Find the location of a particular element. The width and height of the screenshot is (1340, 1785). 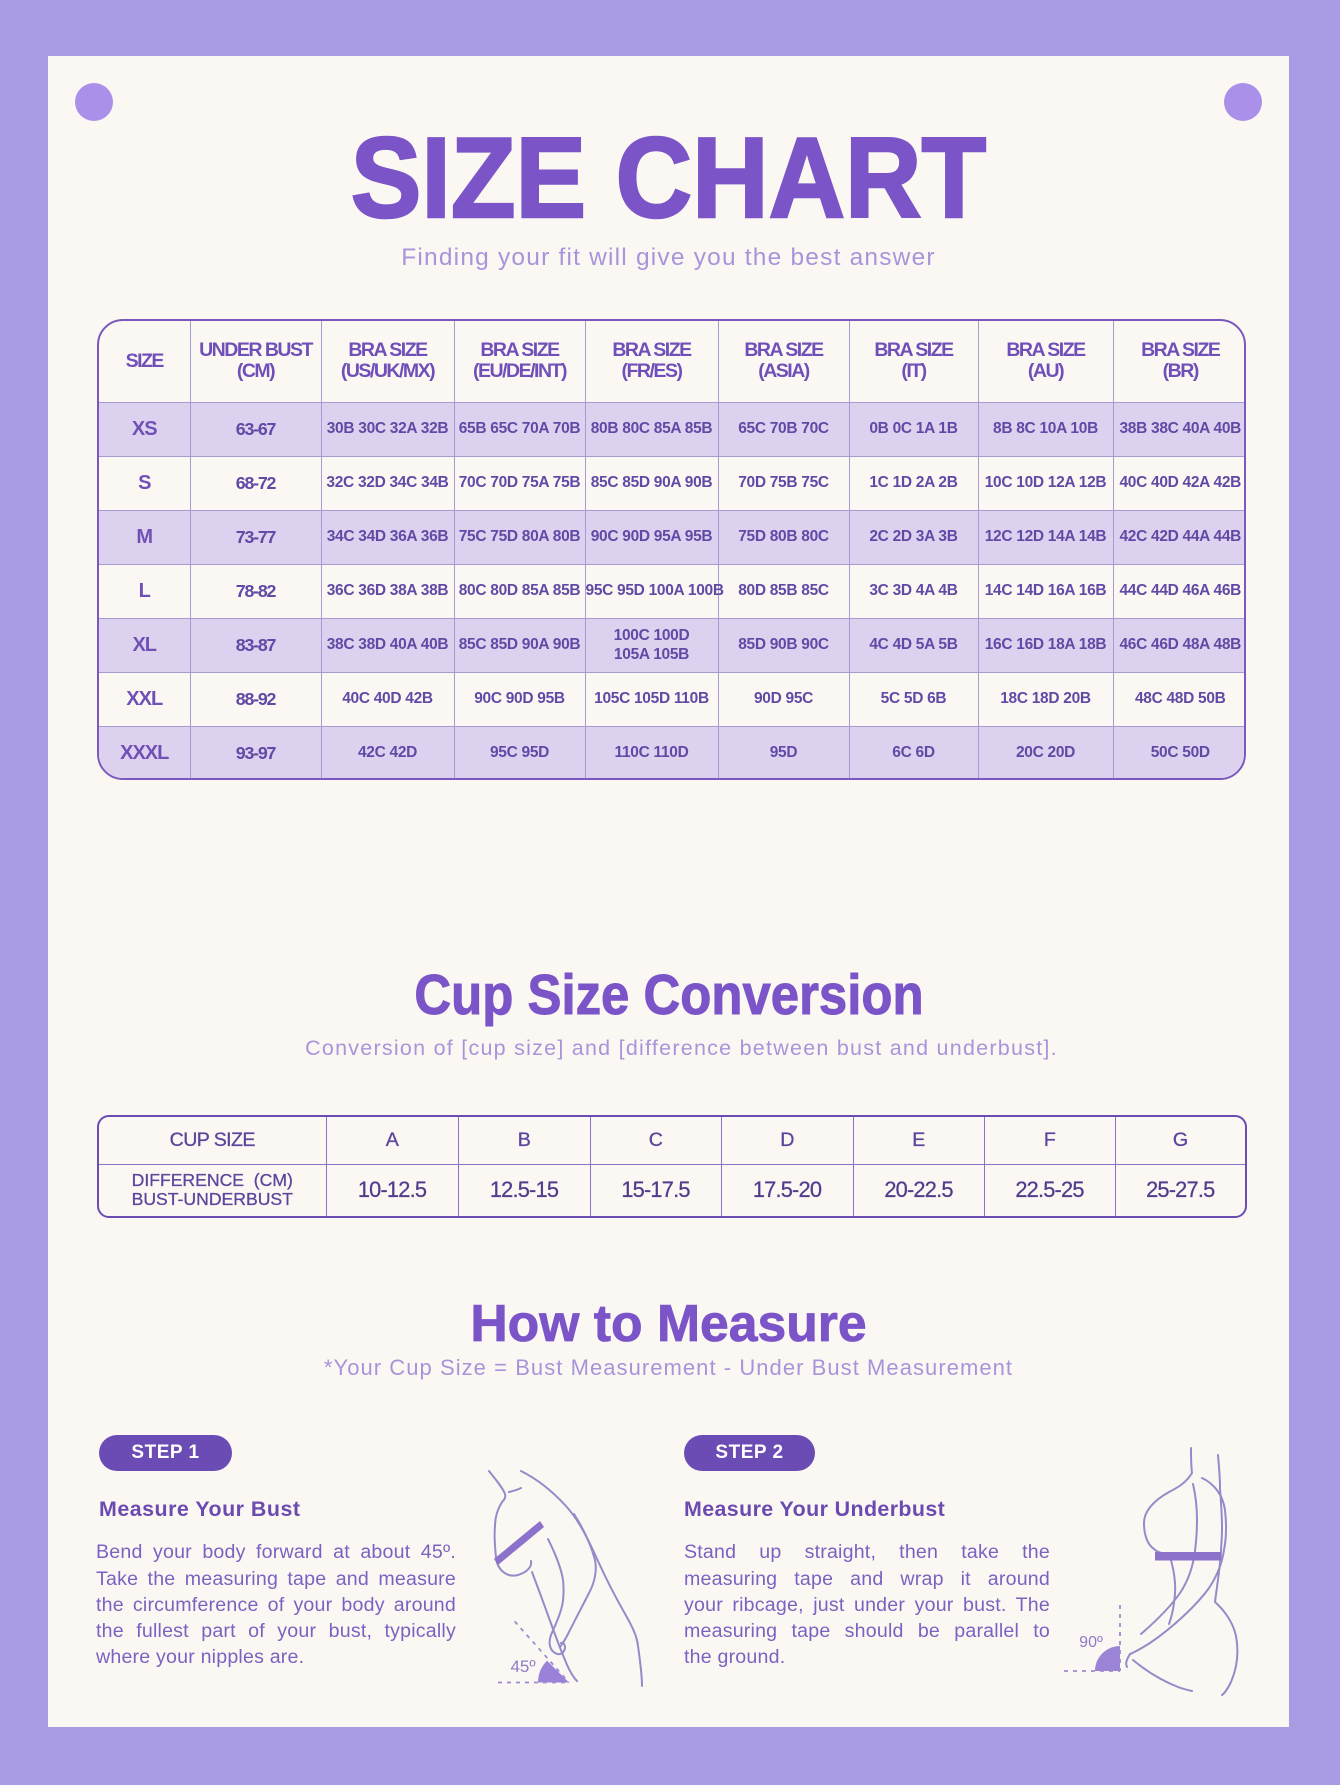

svg-text: 90º is located at coordinates (1091, 1642).